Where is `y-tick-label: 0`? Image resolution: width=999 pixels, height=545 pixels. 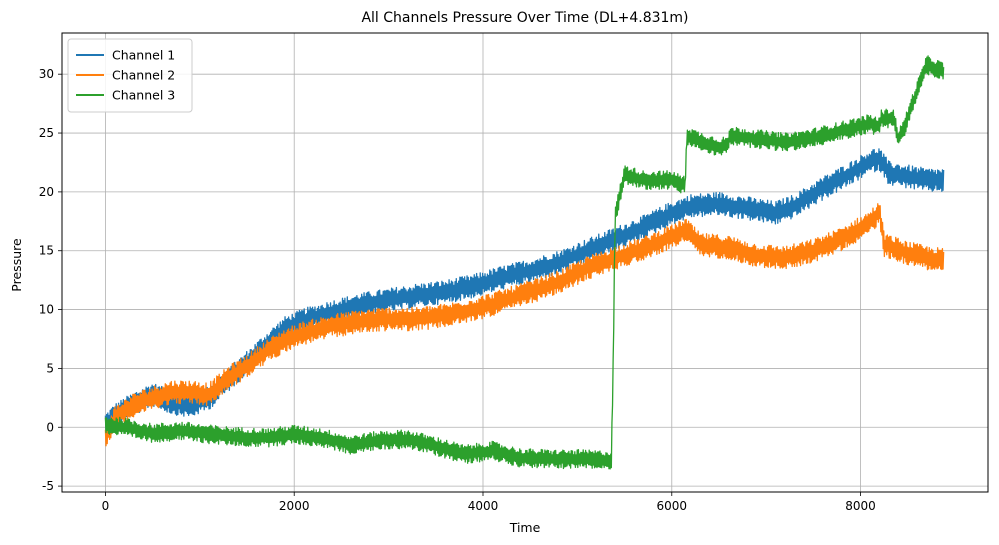
y-tick-label: 0 is located at coordinates (50, 427).